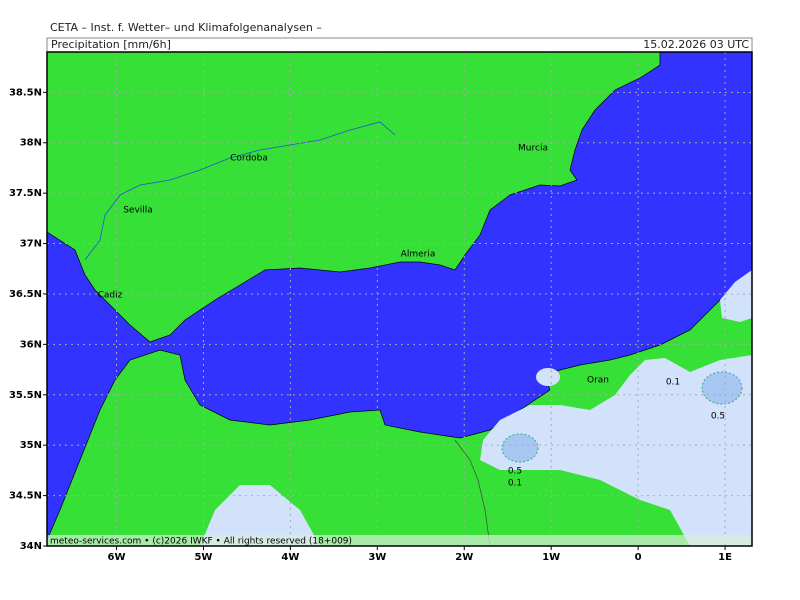 The image size is (800, 600). I want to click on city-label: Murcia, so click(533, 149).